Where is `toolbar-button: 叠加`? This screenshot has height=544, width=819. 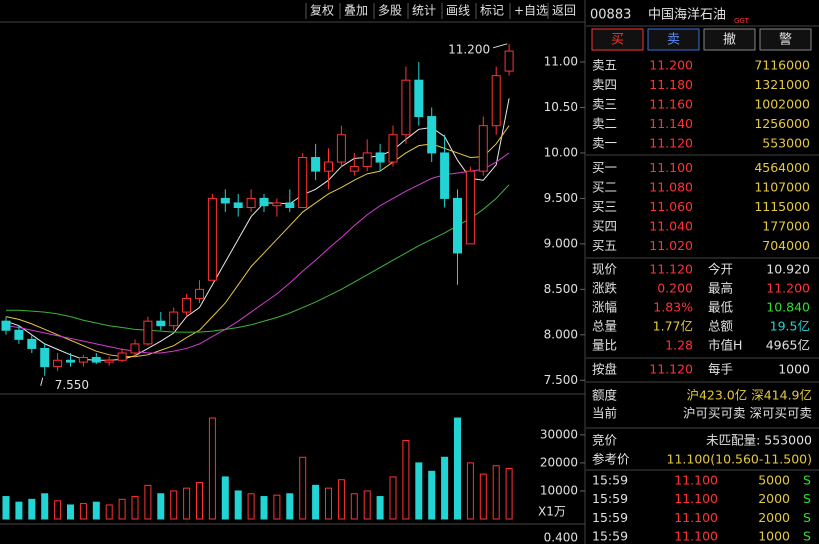 toolbar-button: 叠加 is located at coordinates (356, 11).